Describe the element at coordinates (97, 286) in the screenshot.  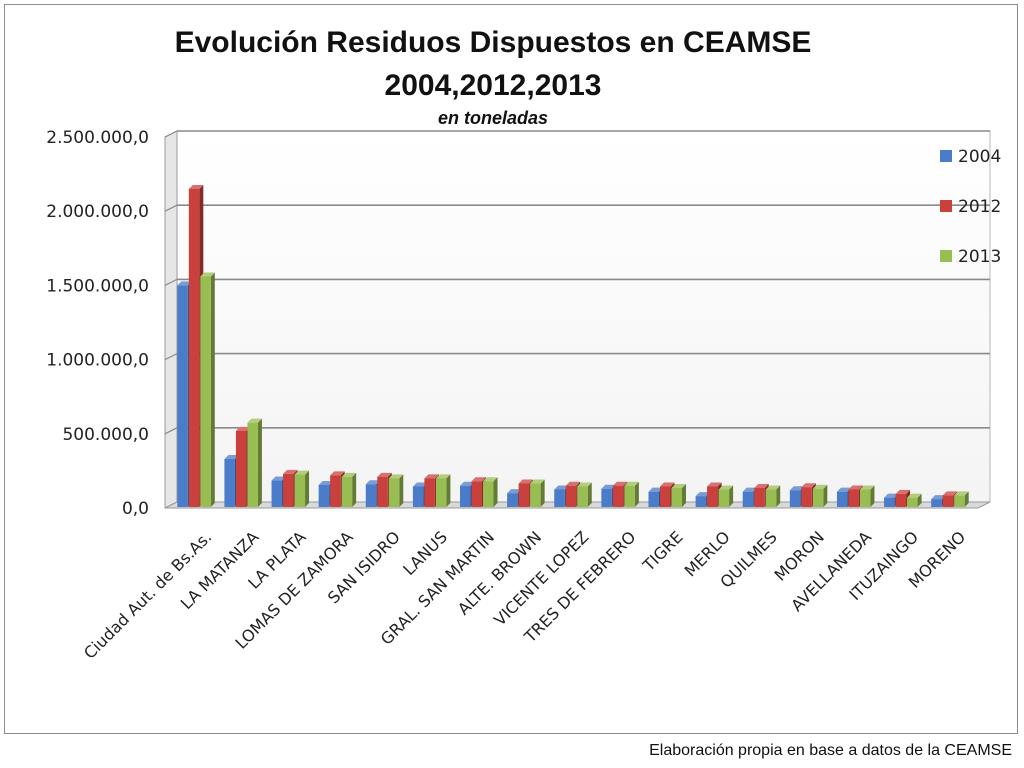
I see `y-tick-label: 1.500.000,0` at that location.